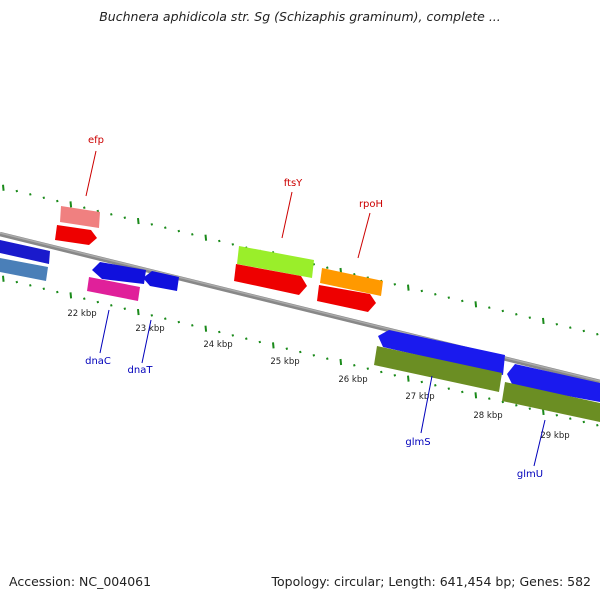 Image resolution: width=600 pixels, height=600 pixels. Describe the element at coordinates (293, 183) in the screenshot. I see `gene-label-ftsY: ftsY` at that location.